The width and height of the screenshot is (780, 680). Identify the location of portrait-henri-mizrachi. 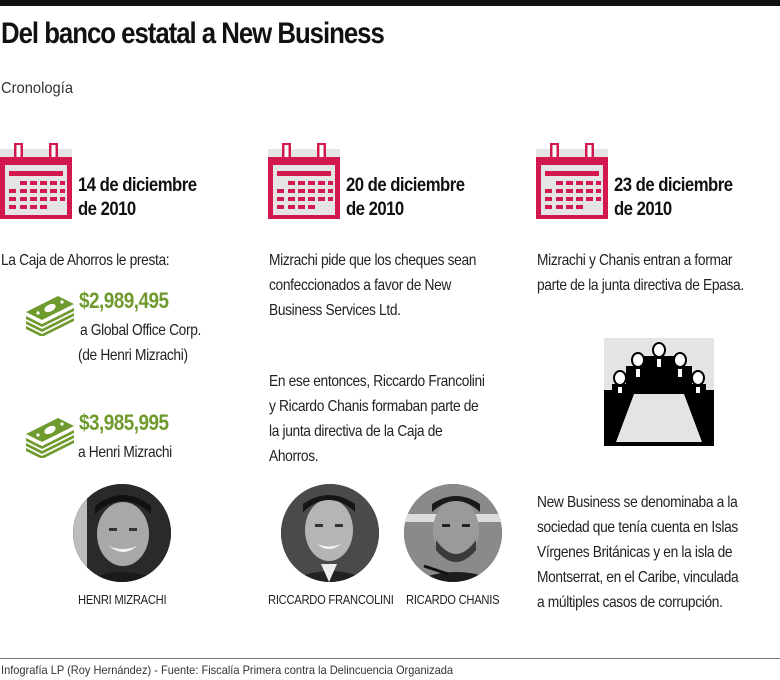
(122, 533).